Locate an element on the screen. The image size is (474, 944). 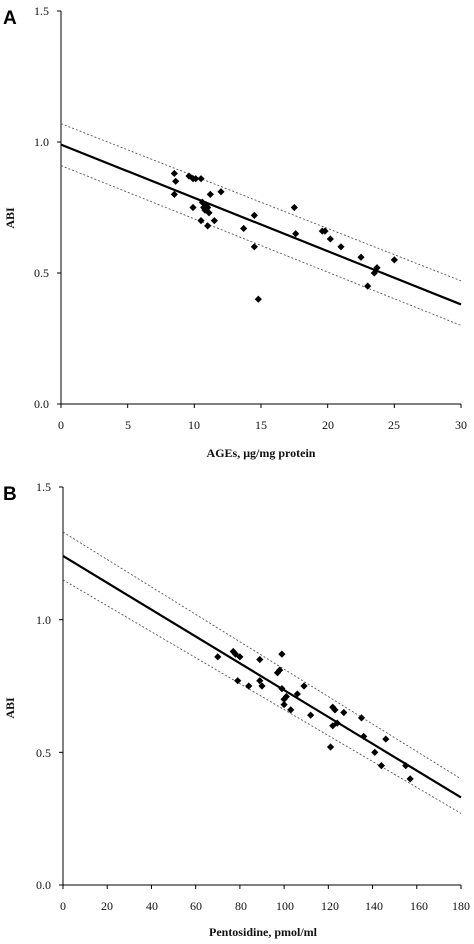
x-axis-label: AGEs, μg/mg protein is located at coordinates (261, 453).